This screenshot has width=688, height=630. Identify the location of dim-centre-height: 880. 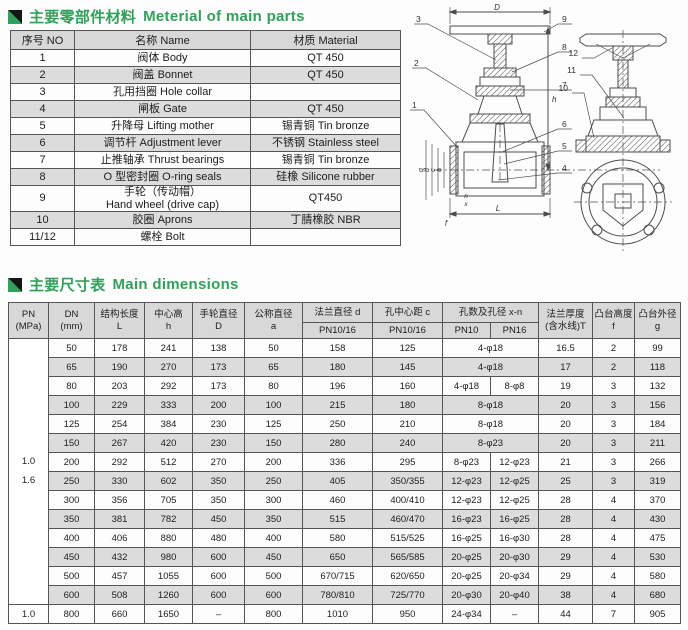
(168, 538).